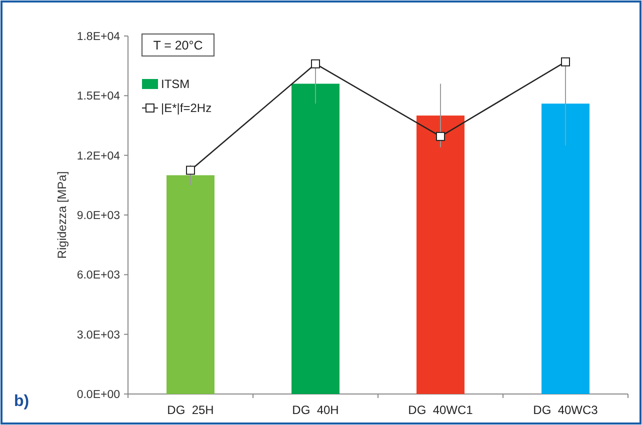 The height and width of the screenshot is (425, 642). Describe the element at coordinates (22, 401) in the screenshot. I see `text: b)` at that location.